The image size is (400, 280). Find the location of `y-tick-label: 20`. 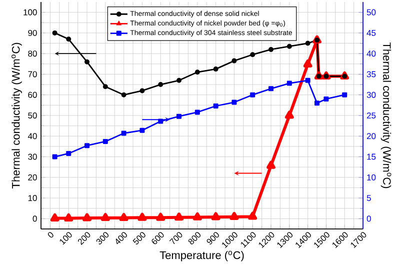

y-tick-label: 20 is located at coordinates (32, 177).